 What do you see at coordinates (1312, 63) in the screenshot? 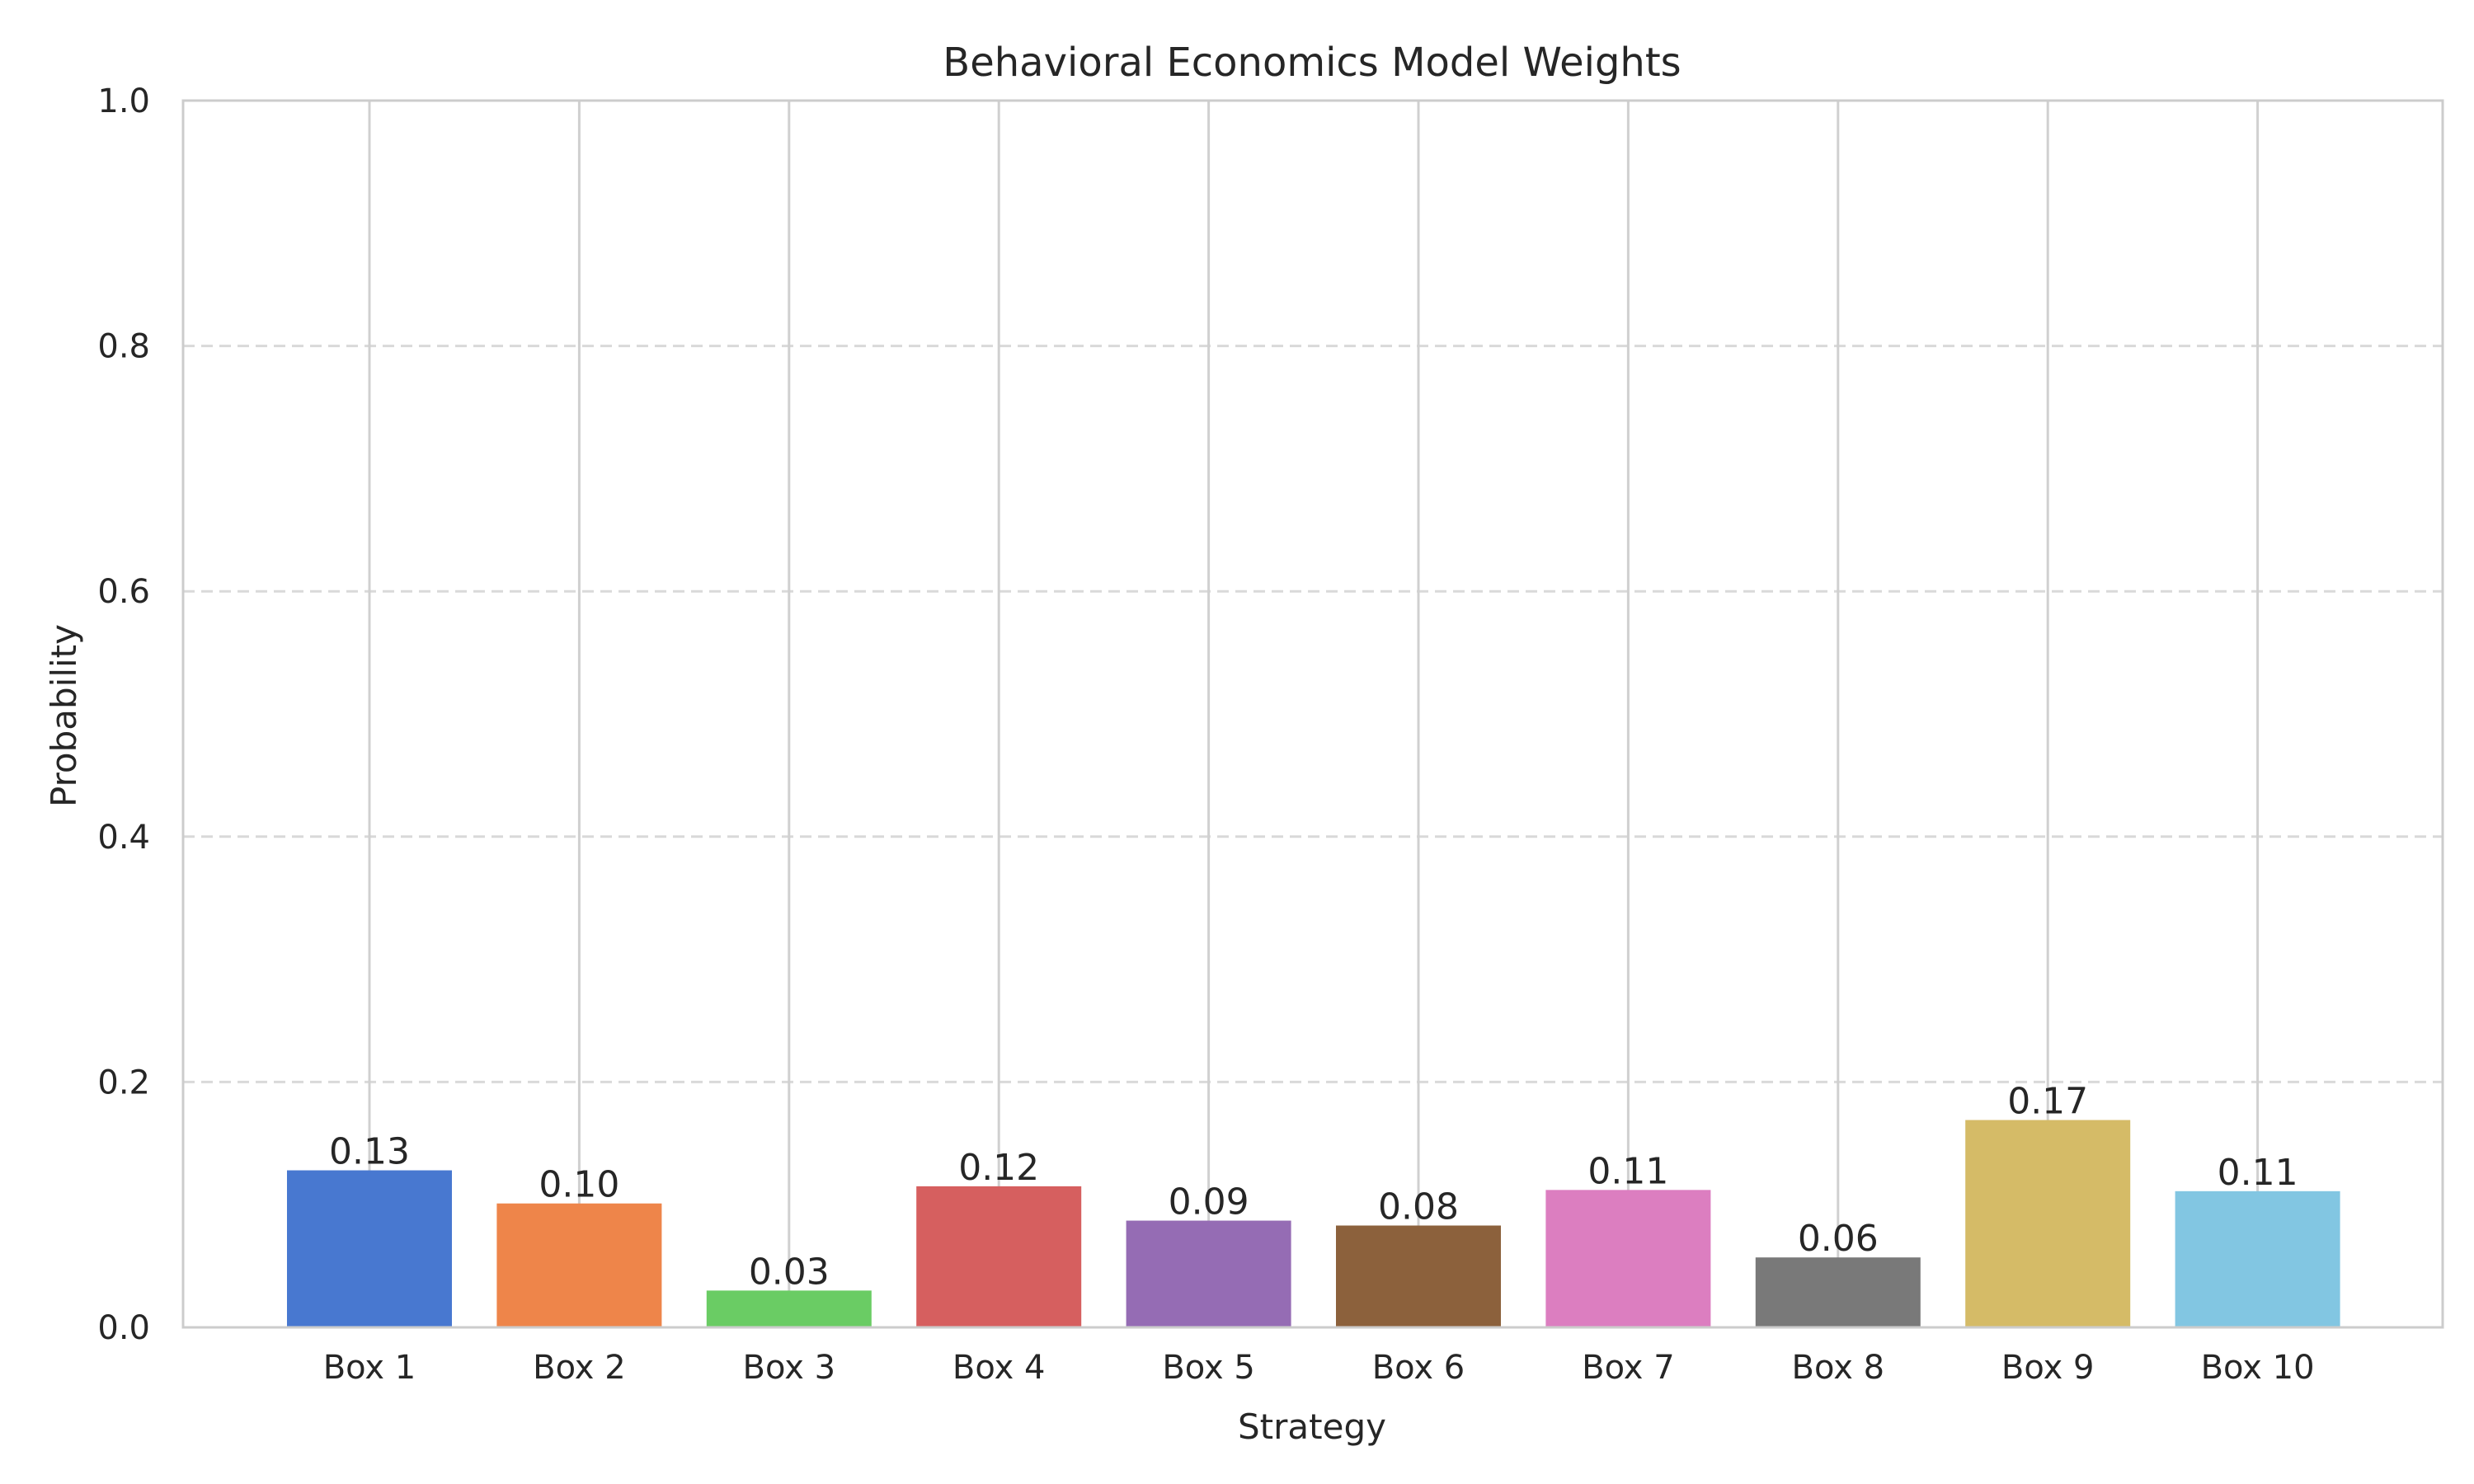
I see `chart-title: Behavioral Economics Model Weights` at bounding box center [1312, 63].